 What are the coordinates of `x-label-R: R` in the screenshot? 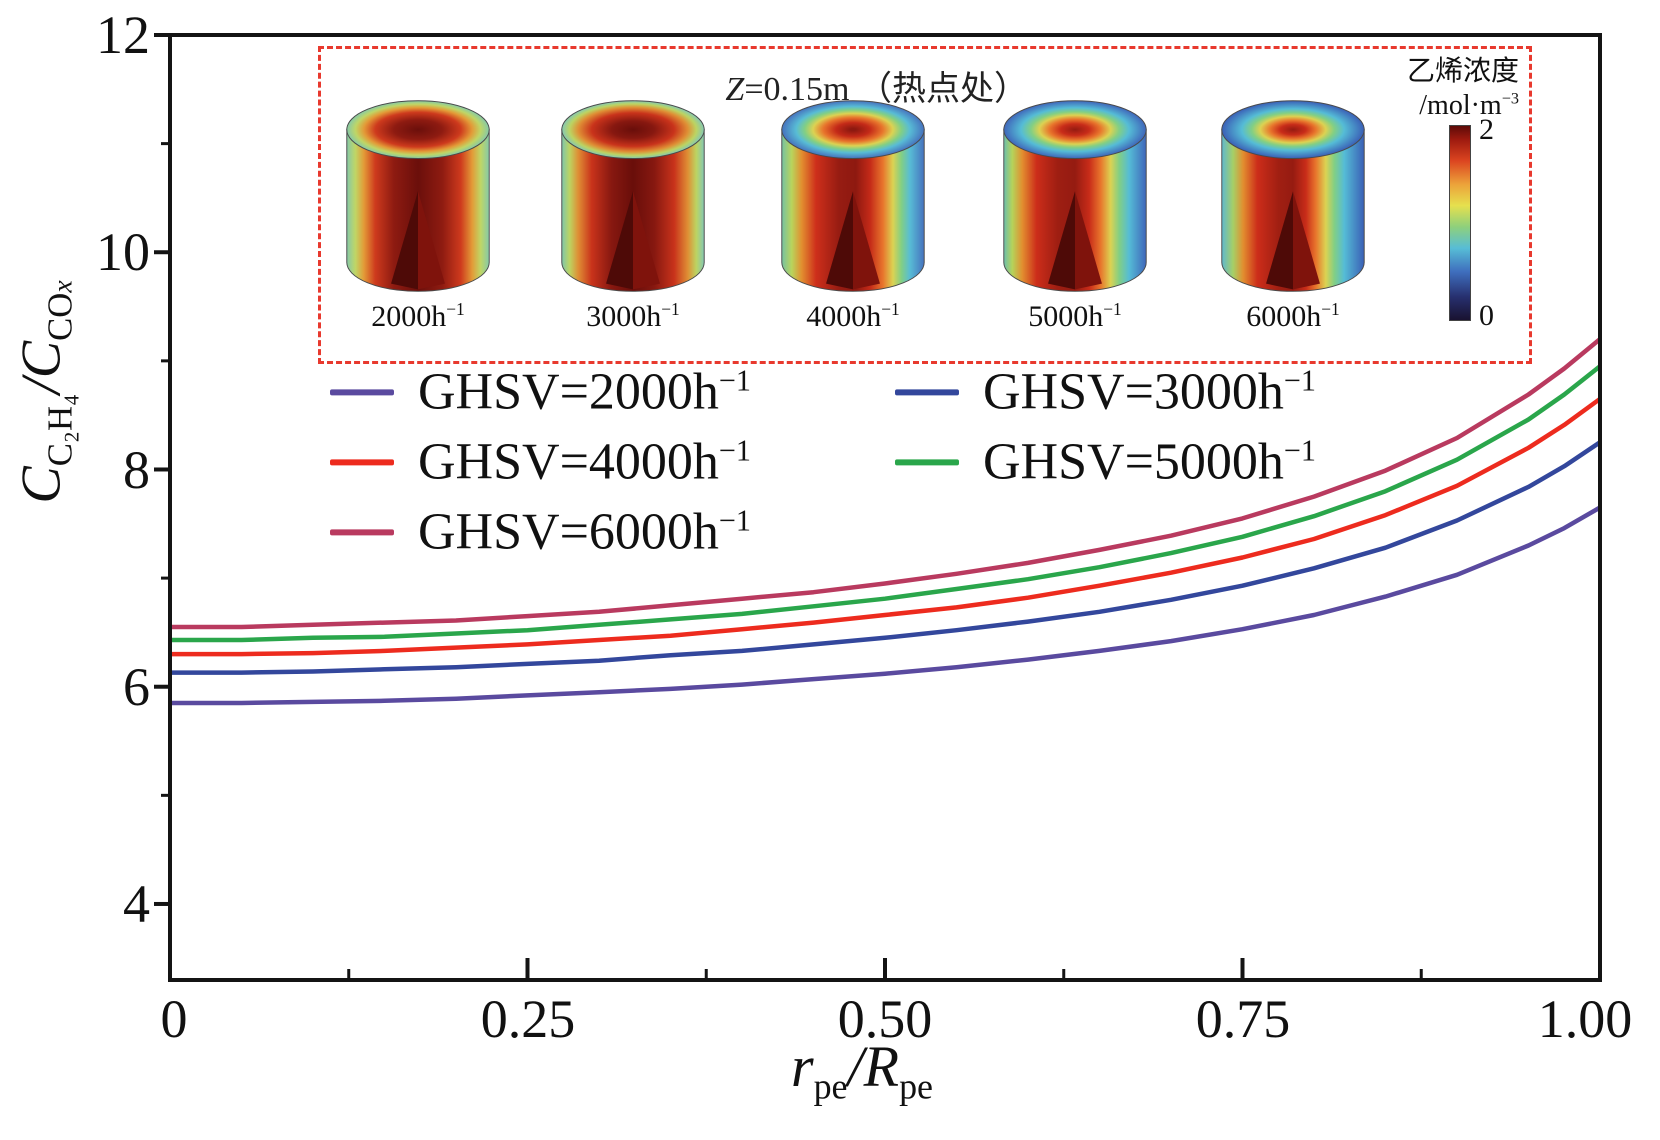 It's located at (881, 1066).